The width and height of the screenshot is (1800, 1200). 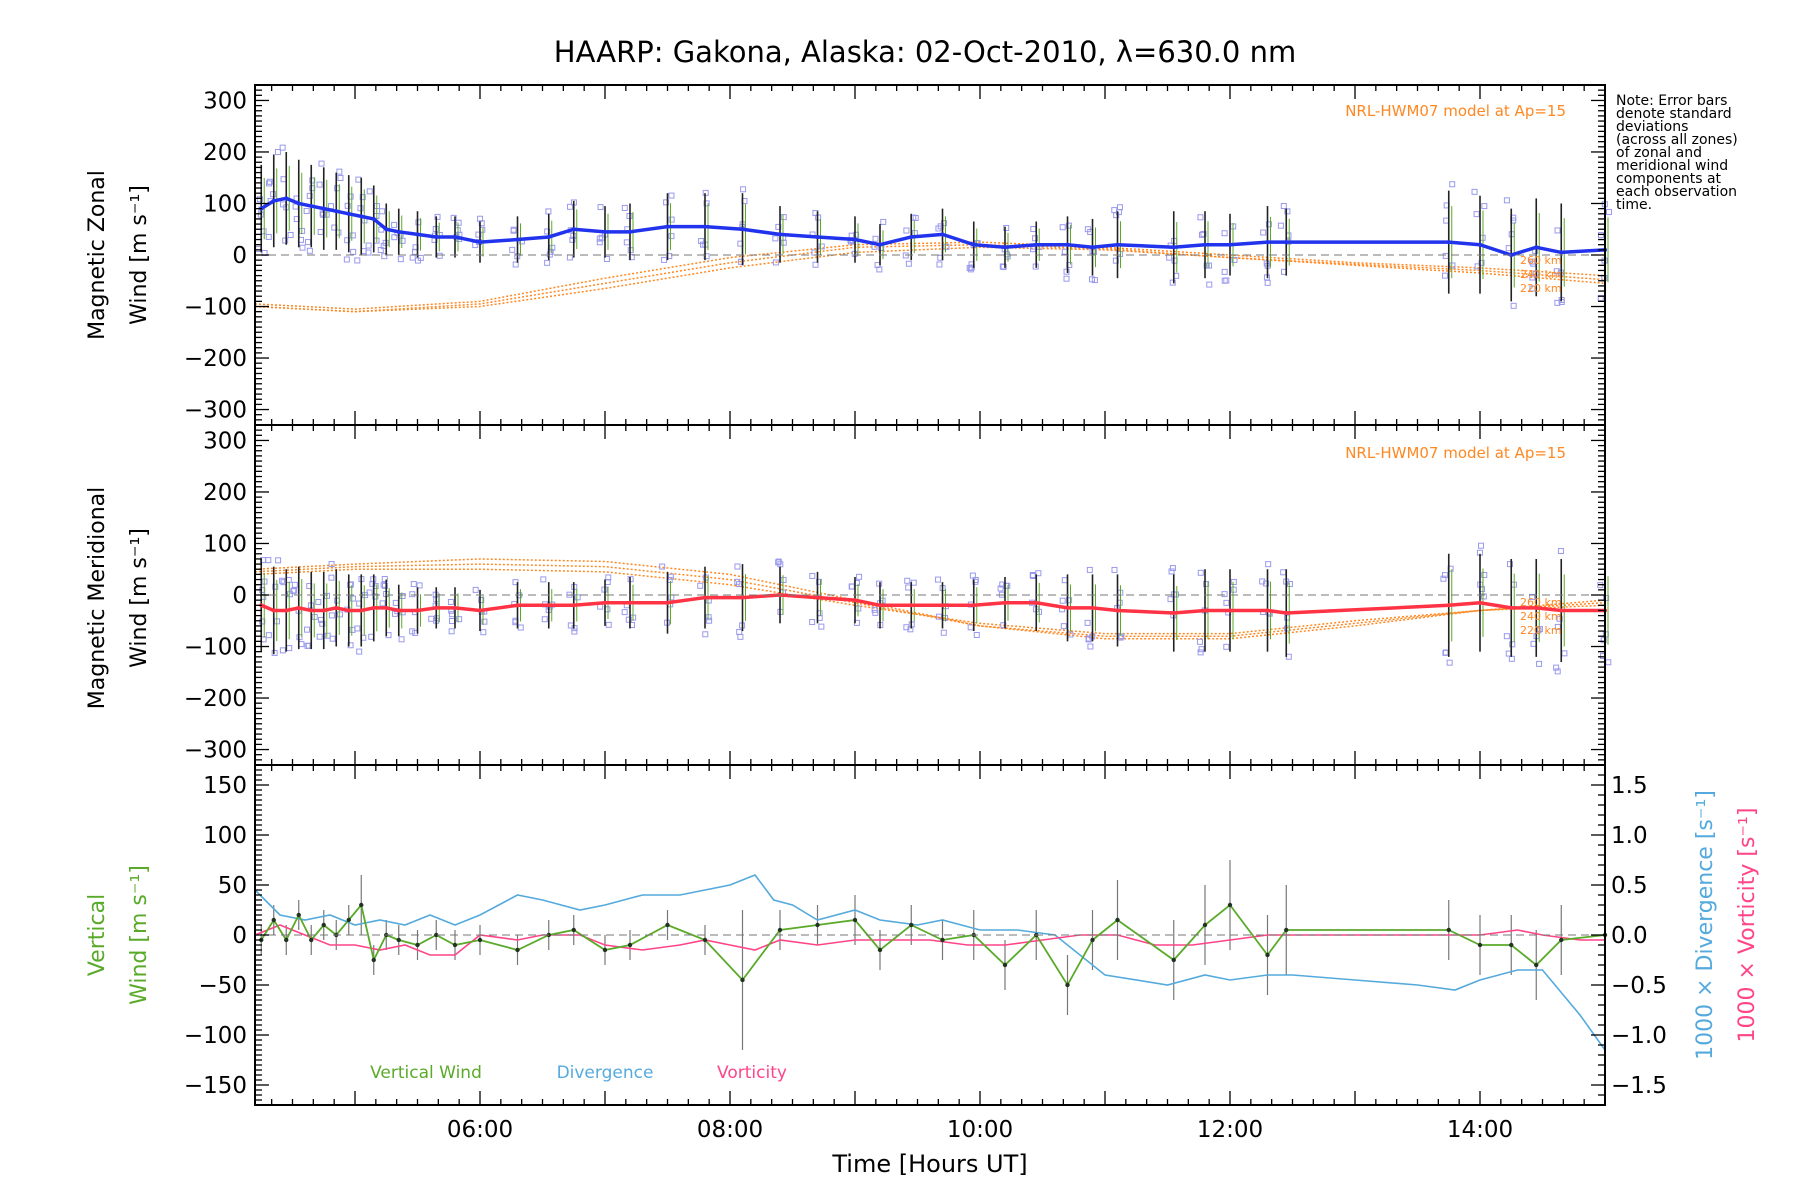 I want to click on x-tick-label: 12:00, so click(x=1230, y=1130).